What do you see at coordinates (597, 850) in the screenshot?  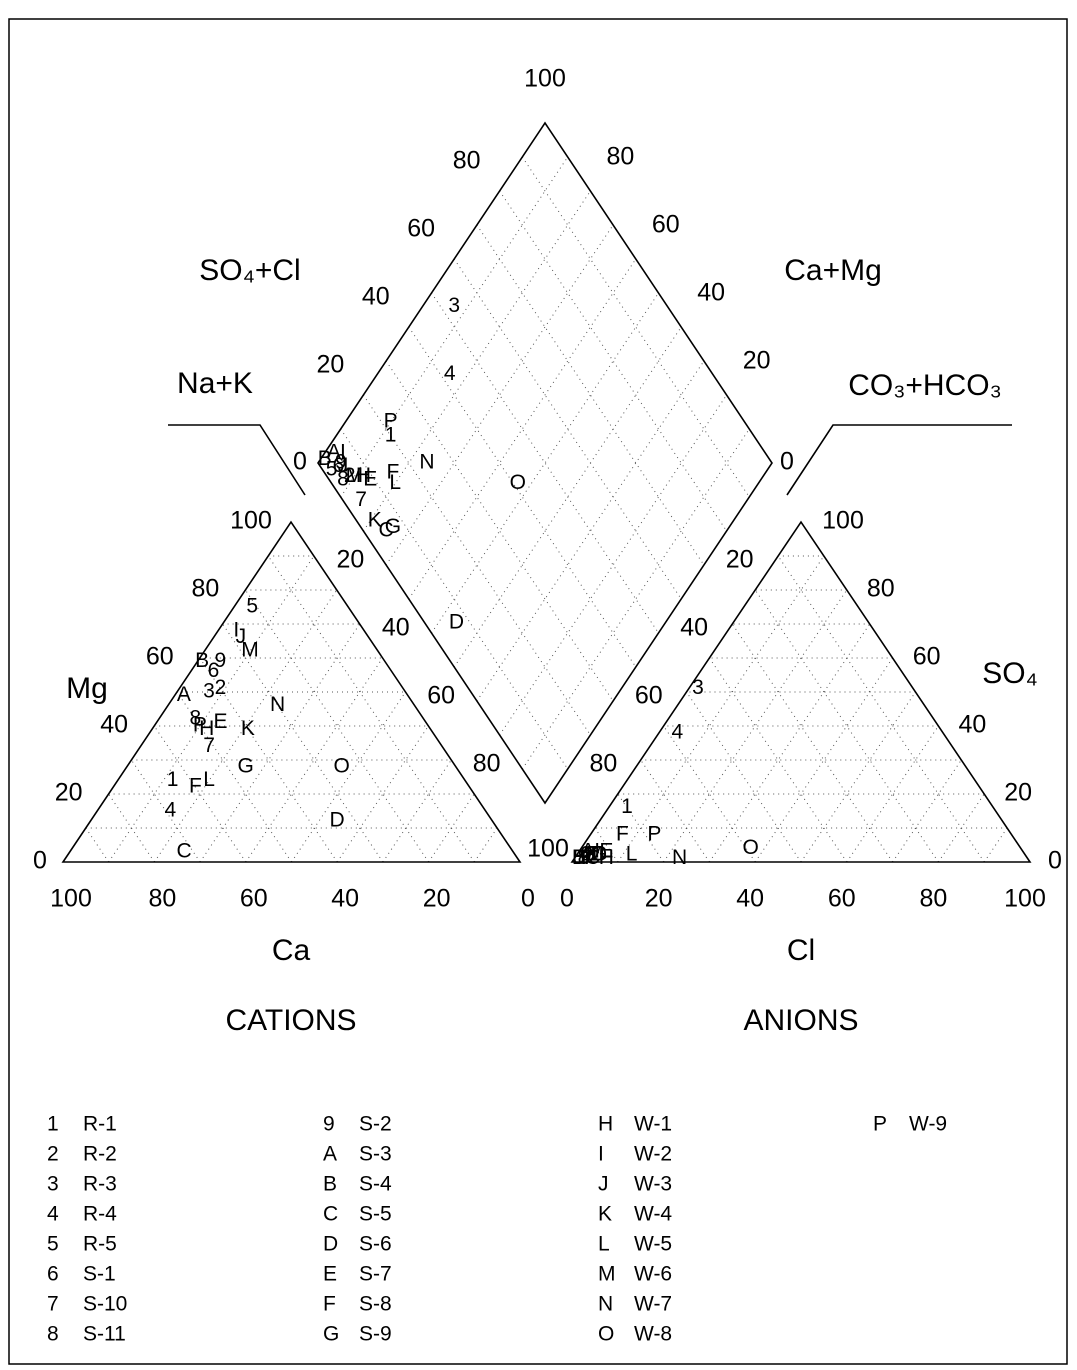 I see `anion-point: I` at bounding box center [597, 850].